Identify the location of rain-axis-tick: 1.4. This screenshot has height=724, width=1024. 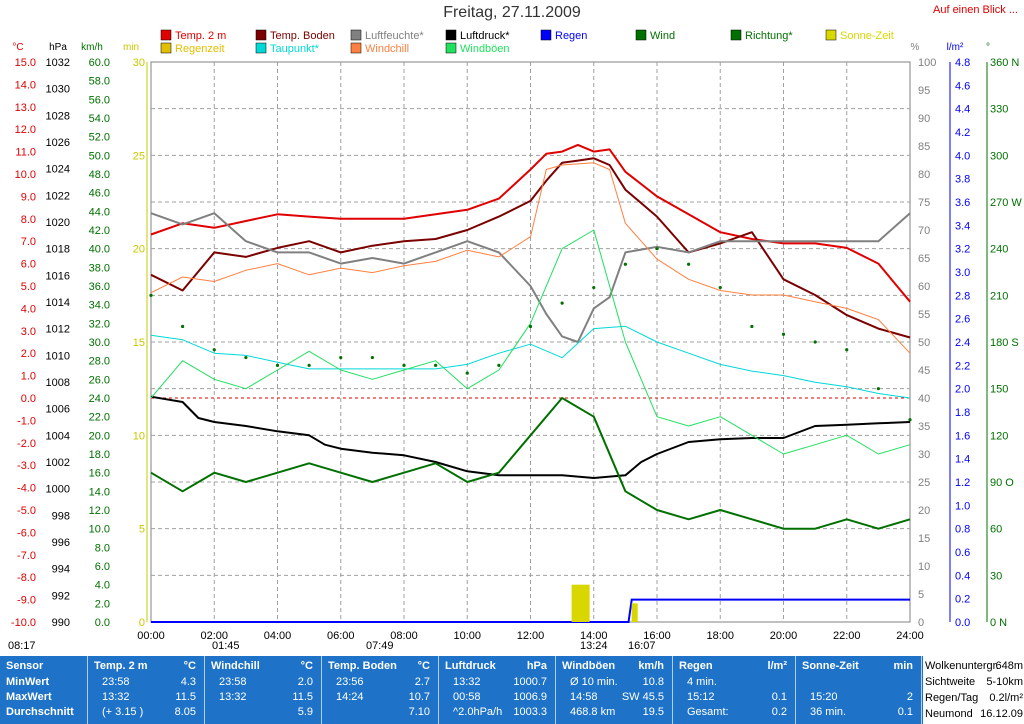
(962, 460).